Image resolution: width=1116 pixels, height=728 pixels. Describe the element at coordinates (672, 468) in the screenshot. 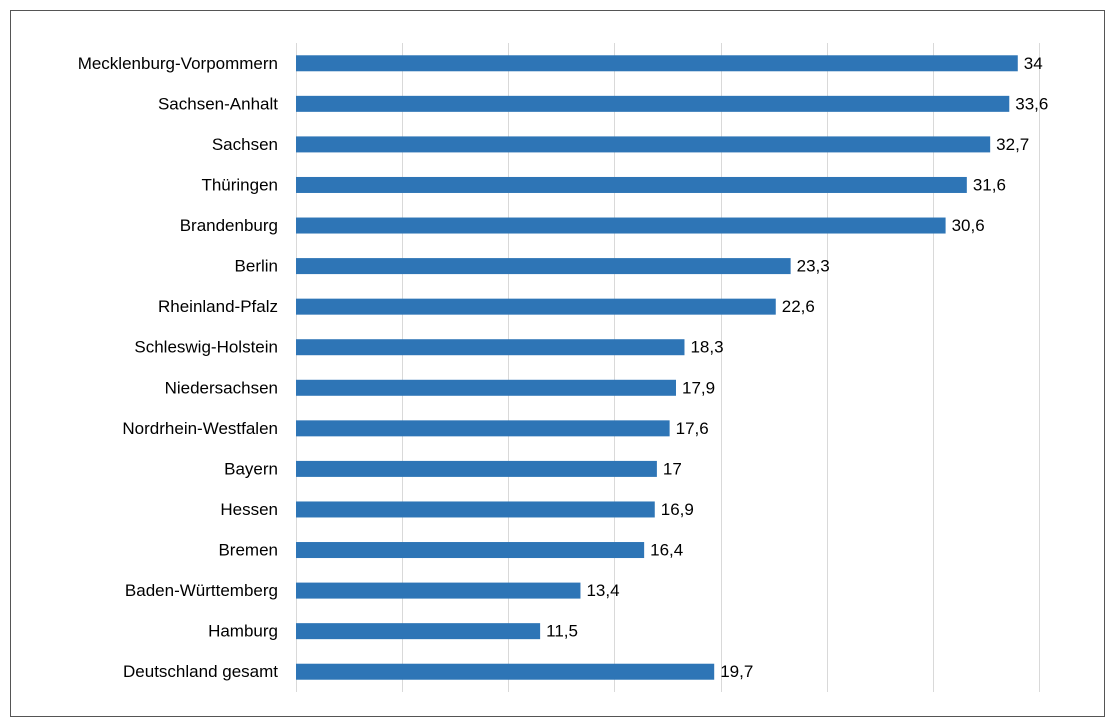

I see `value-label: 17` at that location.